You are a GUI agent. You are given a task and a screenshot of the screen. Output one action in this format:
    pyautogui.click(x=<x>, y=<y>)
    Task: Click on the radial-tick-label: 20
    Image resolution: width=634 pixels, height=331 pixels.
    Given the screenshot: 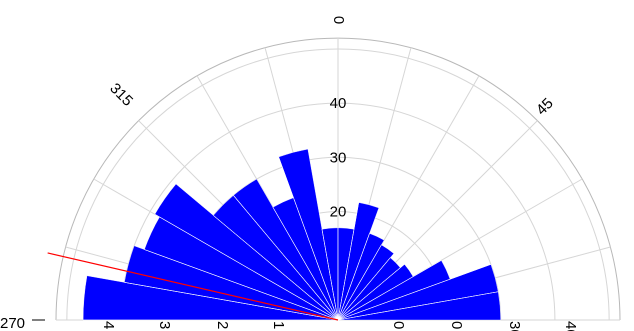 What is the action you would take?
    pyautogui.click(x=338, y=212)
    